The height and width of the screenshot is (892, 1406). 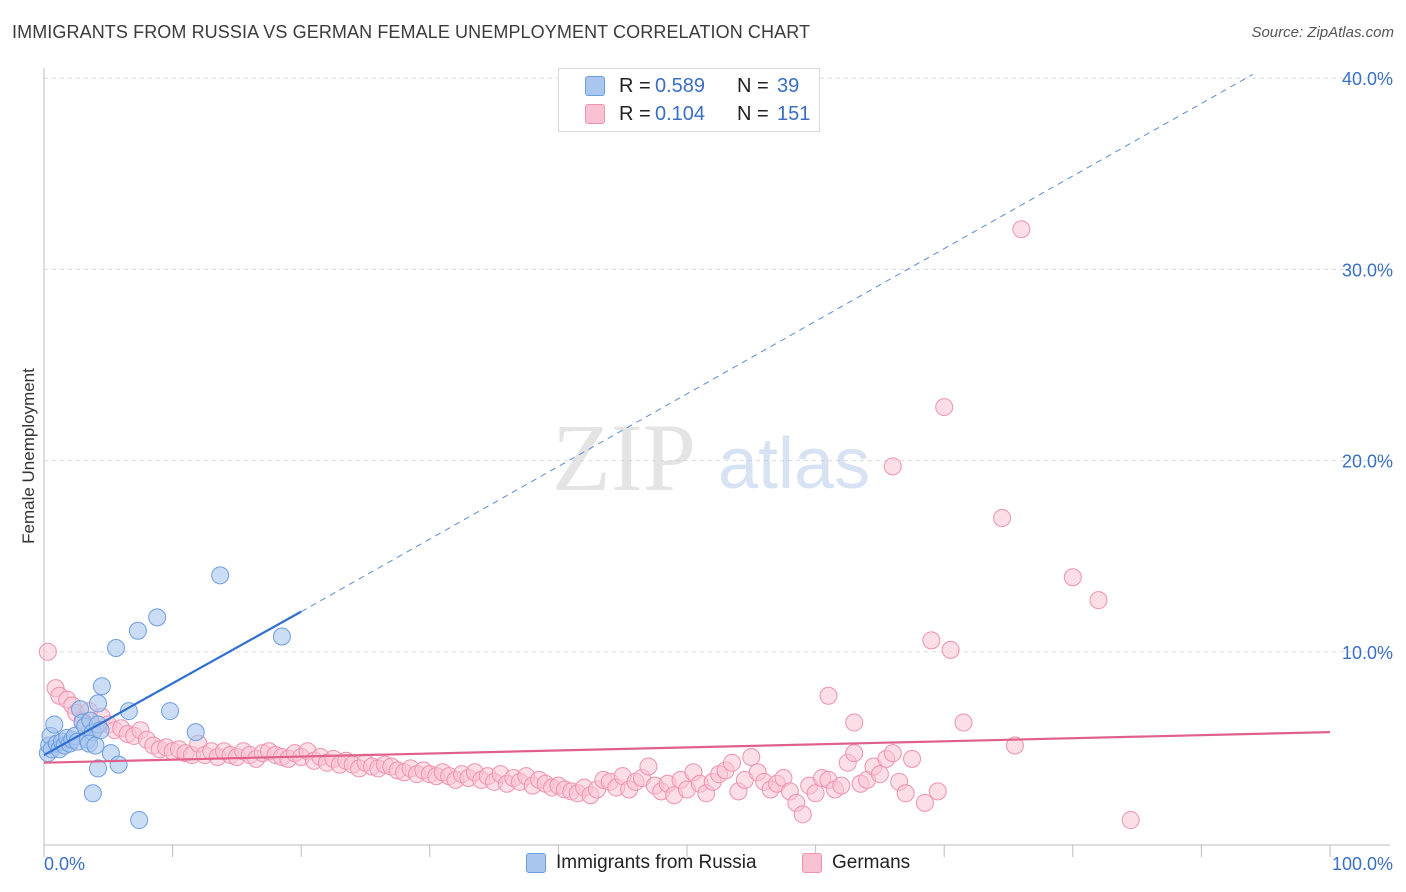 What do you see at coordinates (788, 85) in the screenshot?
I see `legend-n-value: 39` at bounding box center [788, 85].